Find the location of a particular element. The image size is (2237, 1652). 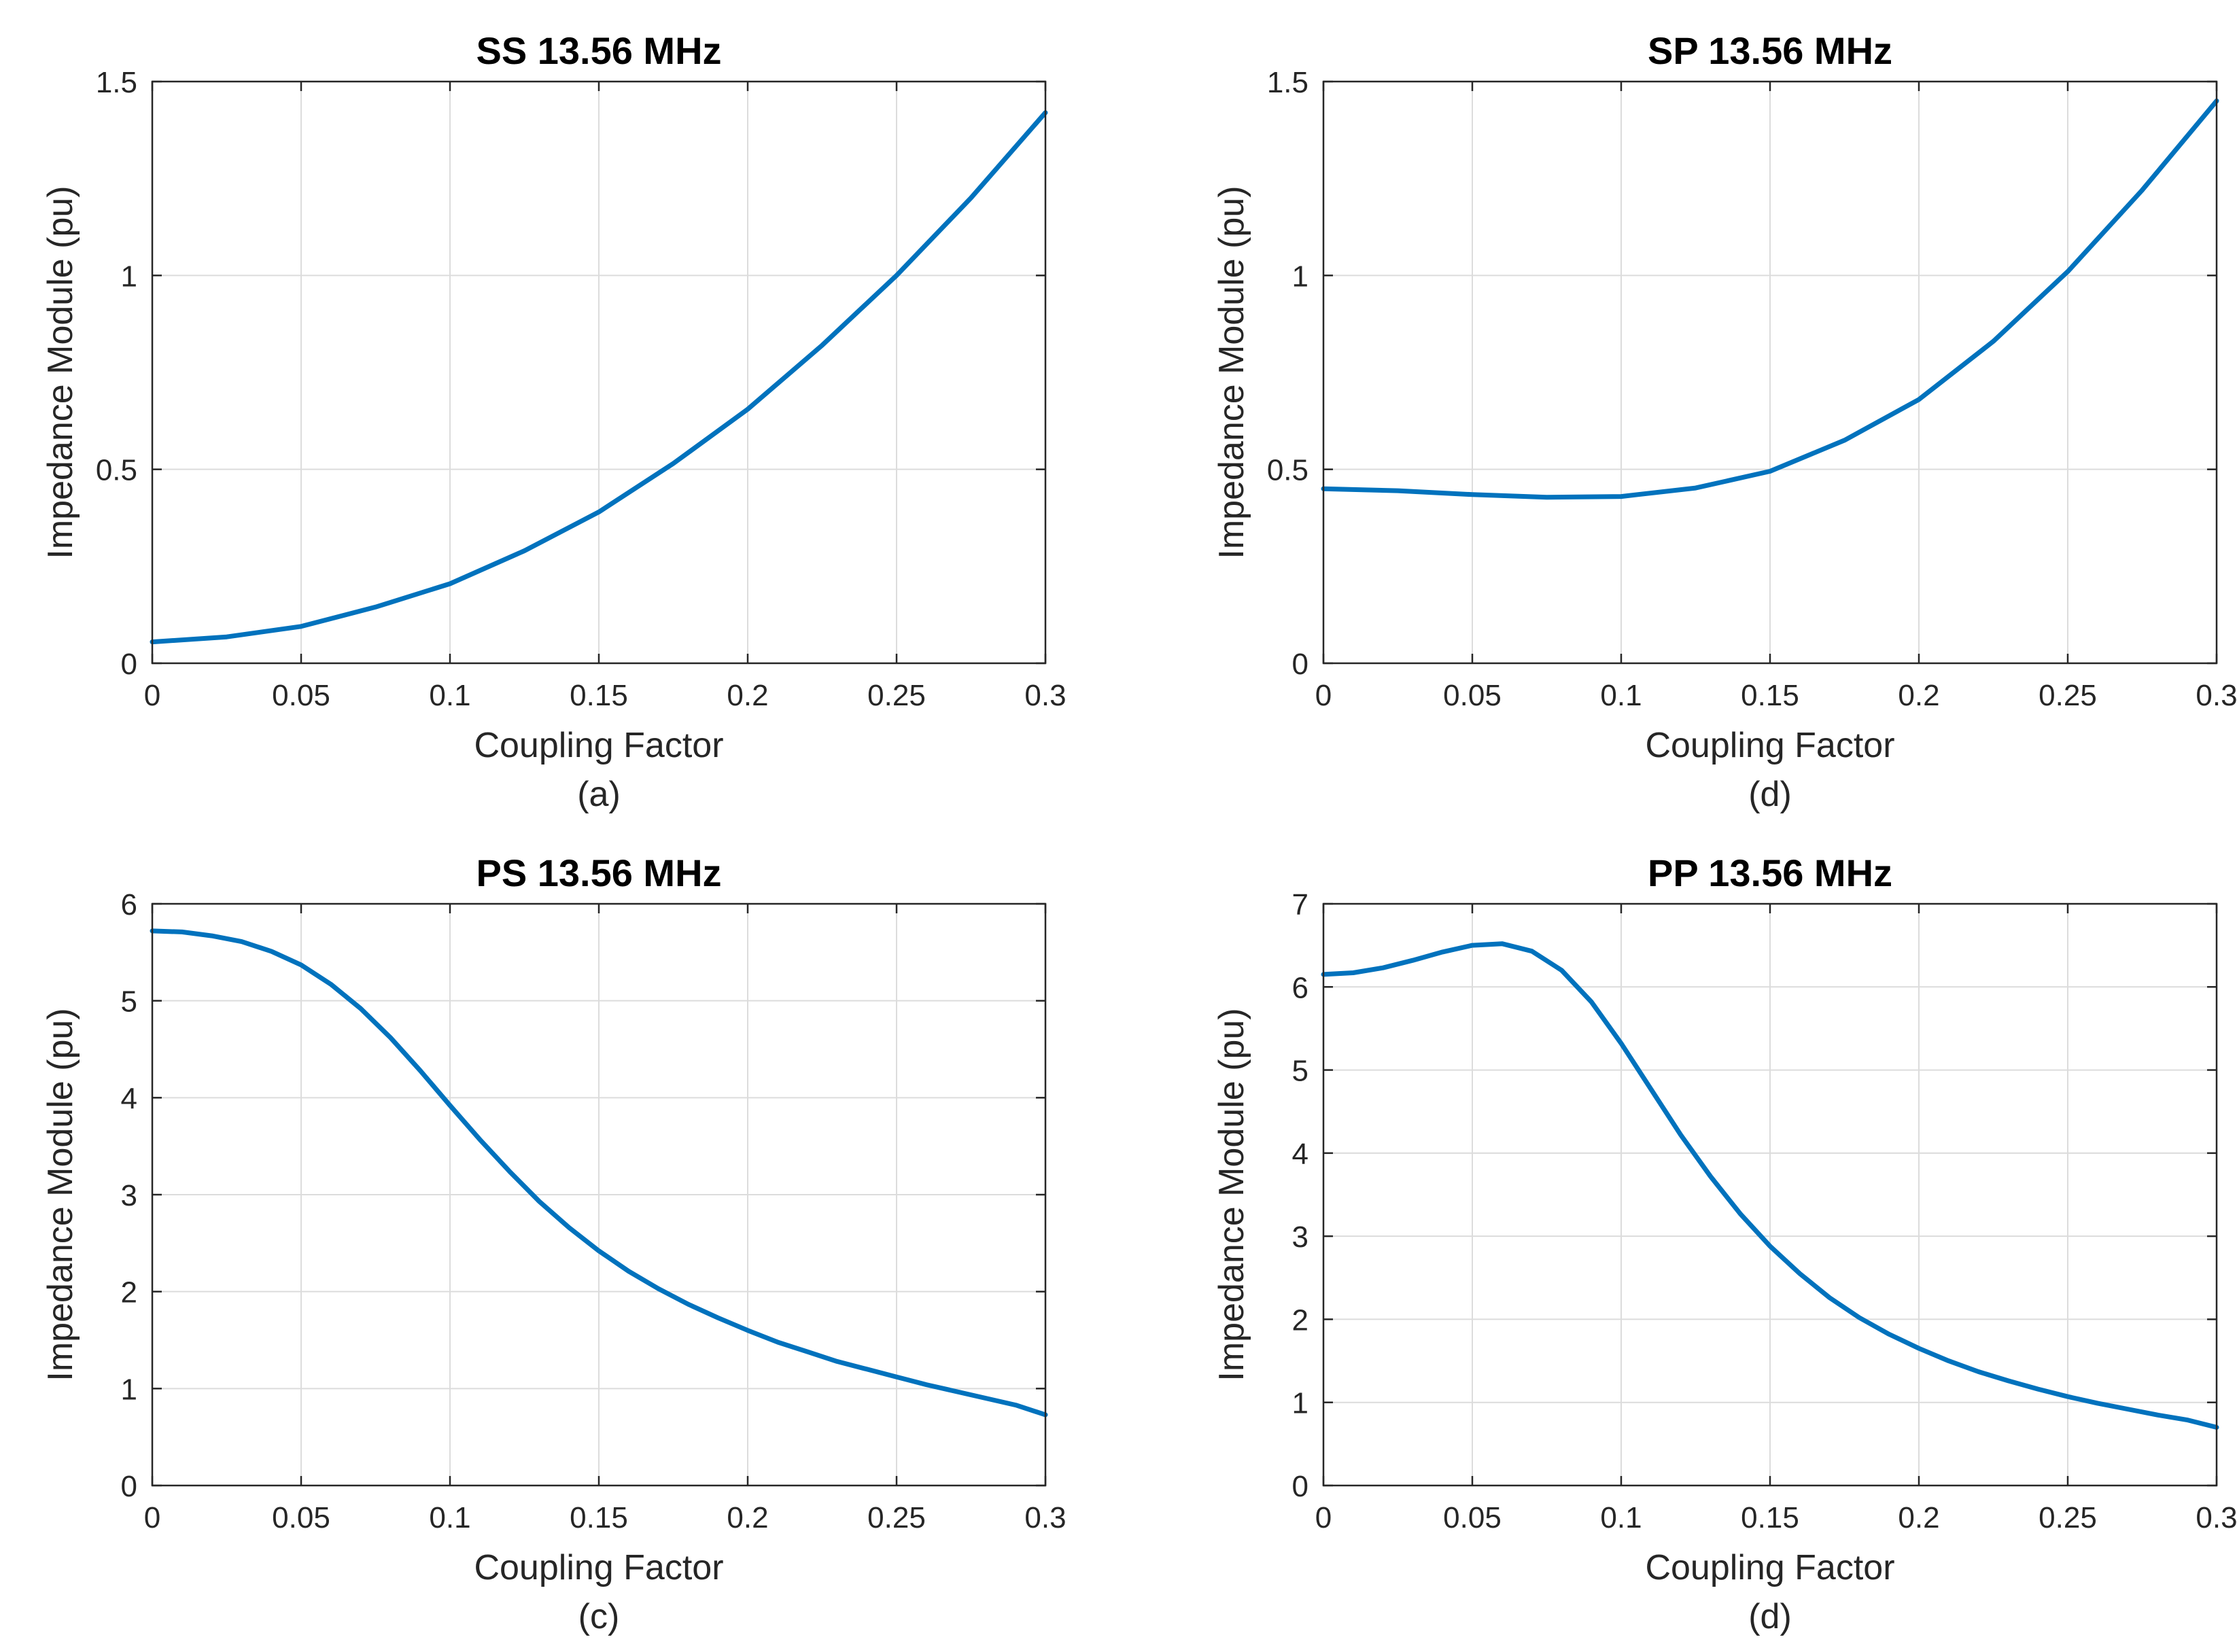

series-line-pp is located at coordinates (1770, 1185).